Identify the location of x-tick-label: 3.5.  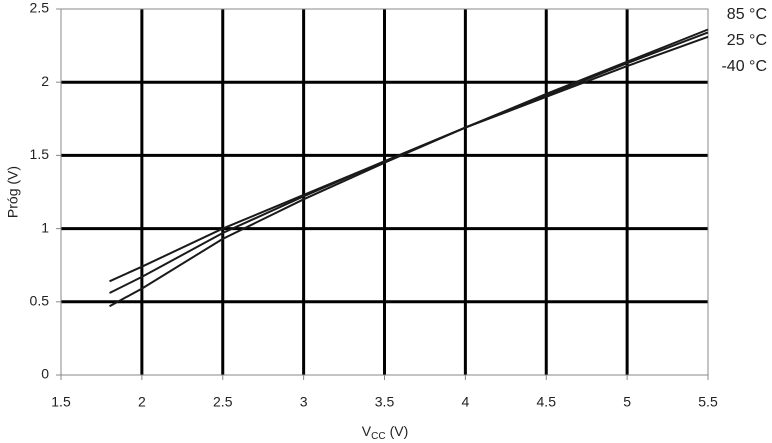
(385, 402).